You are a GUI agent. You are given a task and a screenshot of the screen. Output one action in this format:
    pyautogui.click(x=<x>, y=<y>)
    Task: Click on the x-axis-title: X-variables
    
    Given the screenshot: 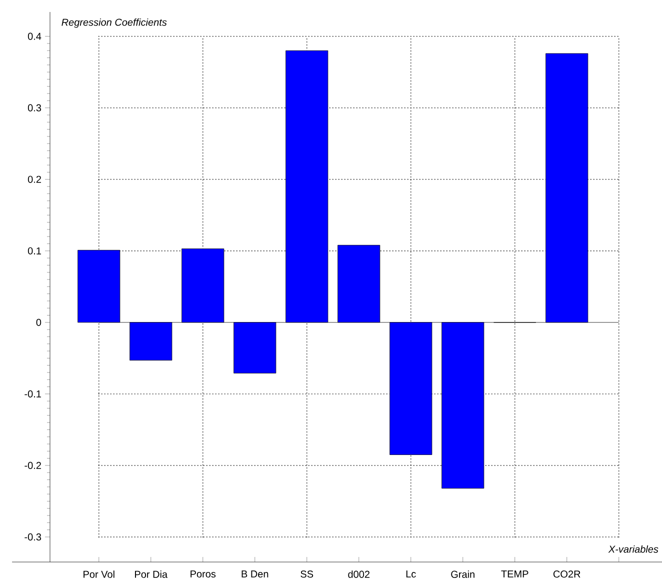 What is the action you would take?
    pyautogui.click(x=633, y=549)
    